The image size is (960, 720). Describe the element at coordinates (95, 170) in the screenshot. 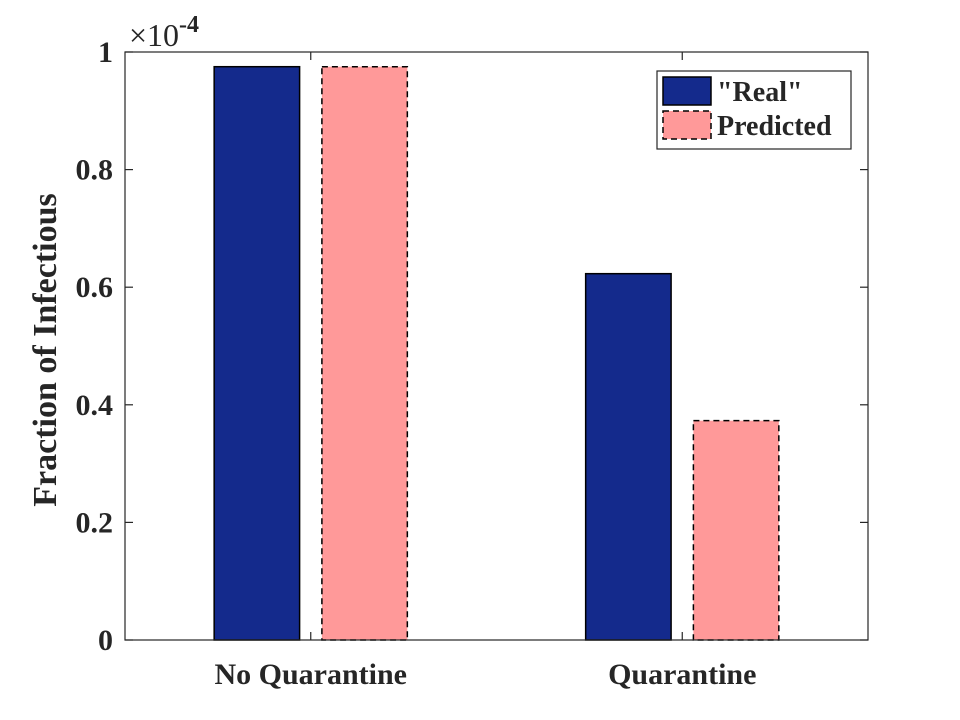

I see `y-tick-label: 0.8` at that location.